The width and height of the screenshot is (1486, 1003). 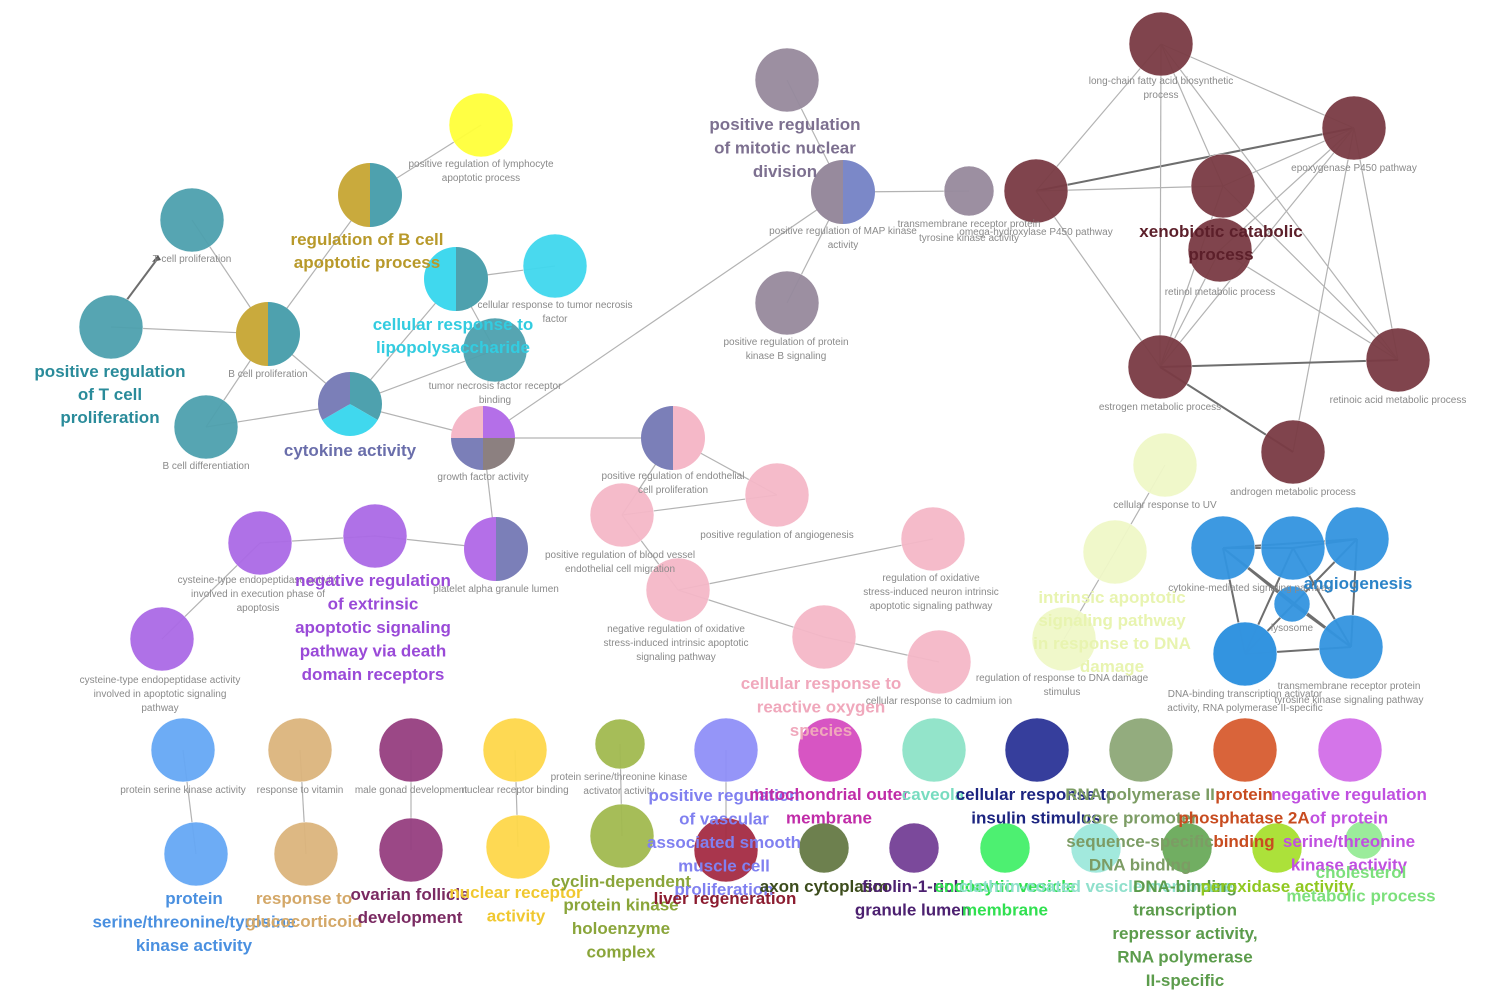 What do you see at coordinates (777, 495) in the screenshot?
I see `node-pos-reg-angio` at bounding box center [777, 495].